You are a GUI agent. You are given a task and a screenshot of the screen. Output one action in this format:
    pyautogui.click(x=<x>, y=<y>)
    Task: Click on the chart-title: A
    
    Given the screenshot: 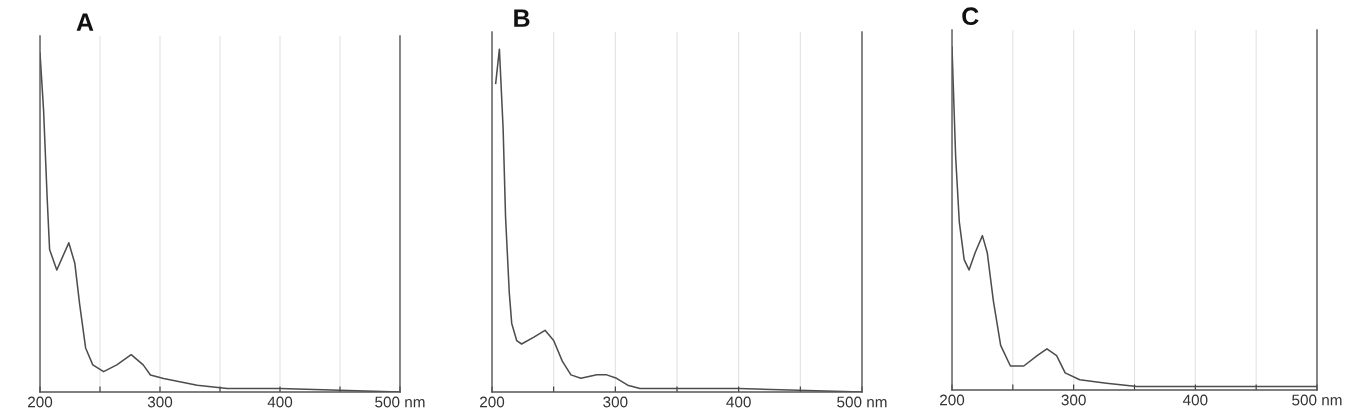 What is the action you would take?
    pyautogui.click(x=85, y=22)
    